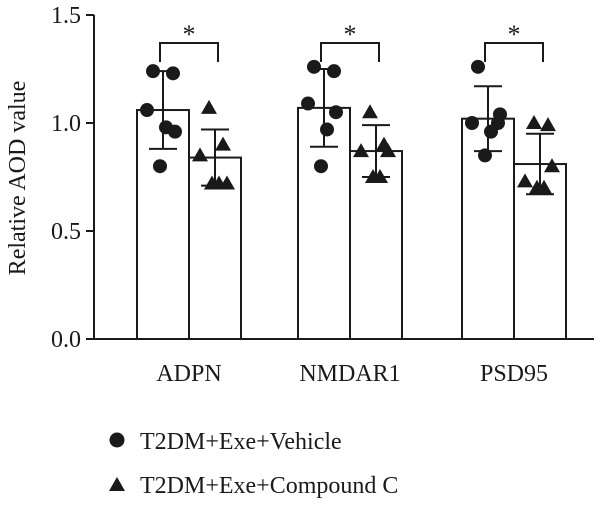 This screenshot has width=600, height=506. I want to click on legend-label-vehicle: T2DM+Exe+Vehicle, so click(241, 442).